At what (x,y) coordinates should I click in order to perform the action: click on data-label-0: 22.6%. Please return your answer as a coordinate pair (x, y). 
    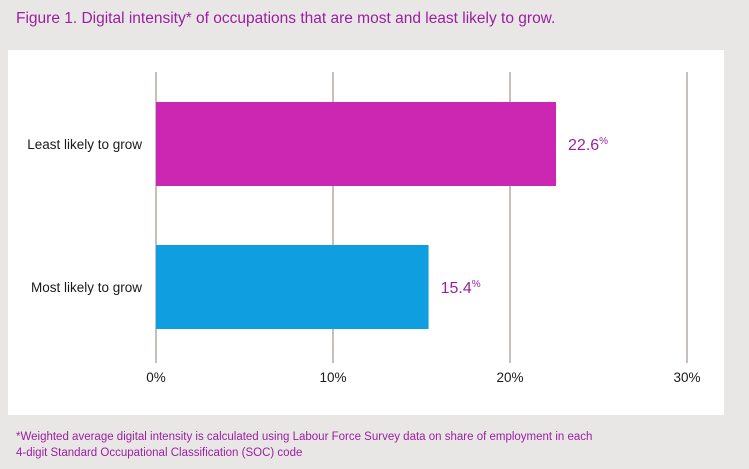
    Looking at the image, I should click on (588, 145).